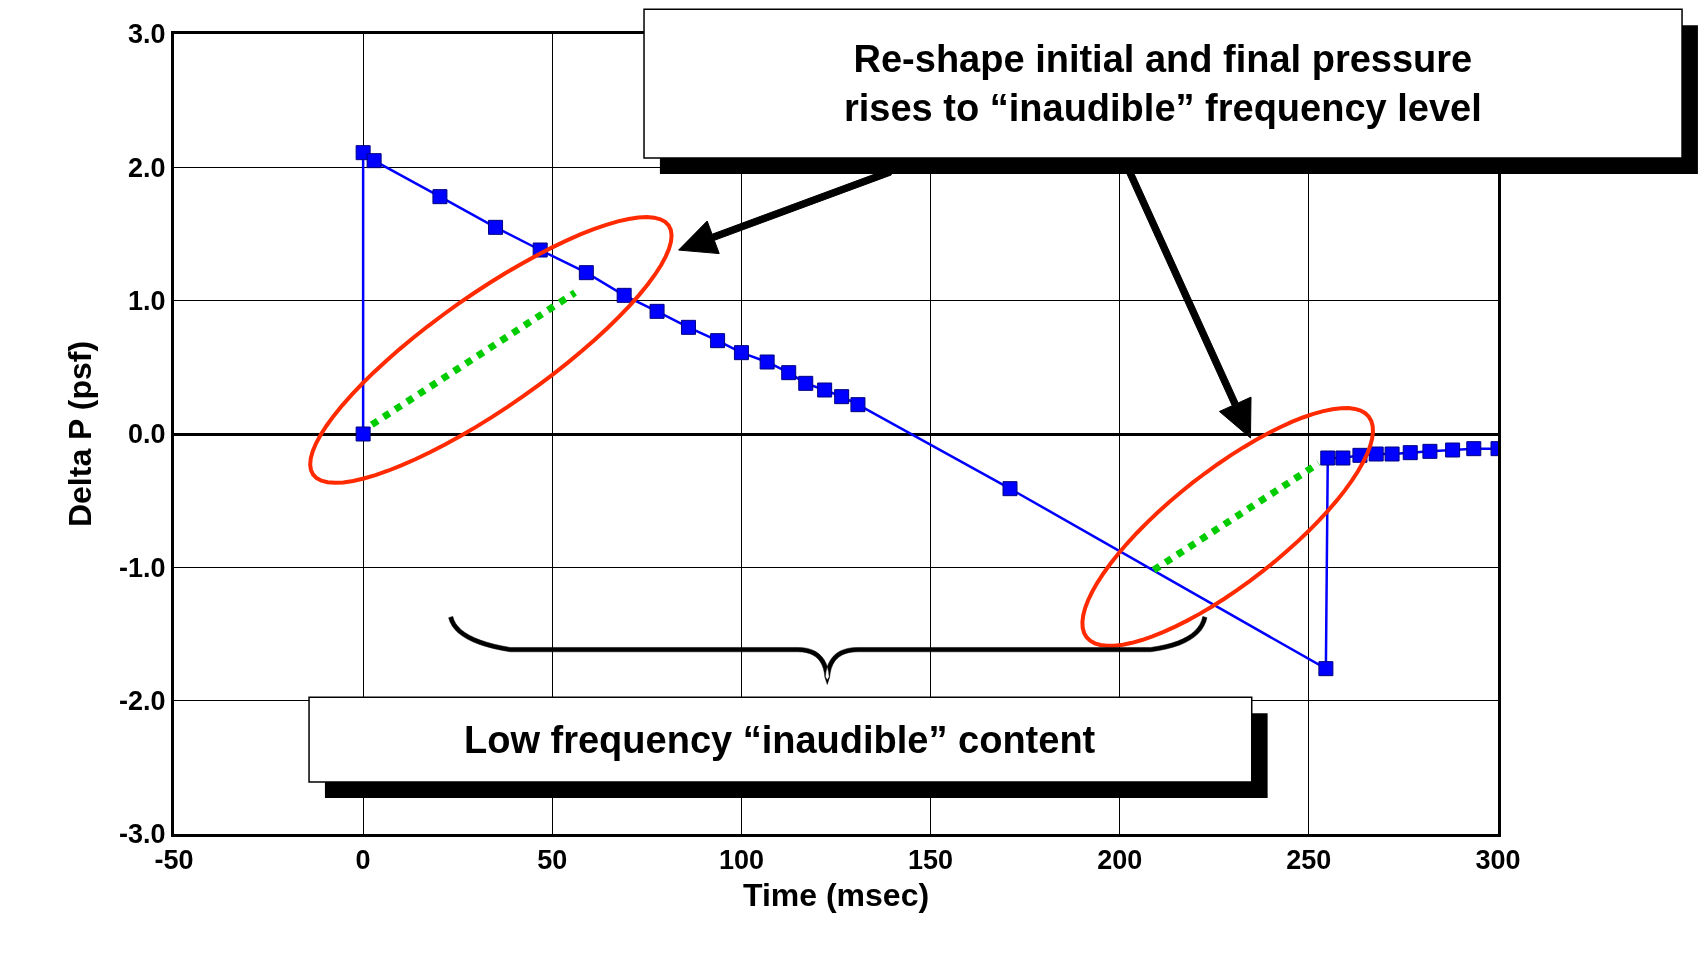 This screenshot has height=969, width=1702. Describe the element at coordinates (741, 860) in the screenshot. I see `x-tick-label: 100` at that location.